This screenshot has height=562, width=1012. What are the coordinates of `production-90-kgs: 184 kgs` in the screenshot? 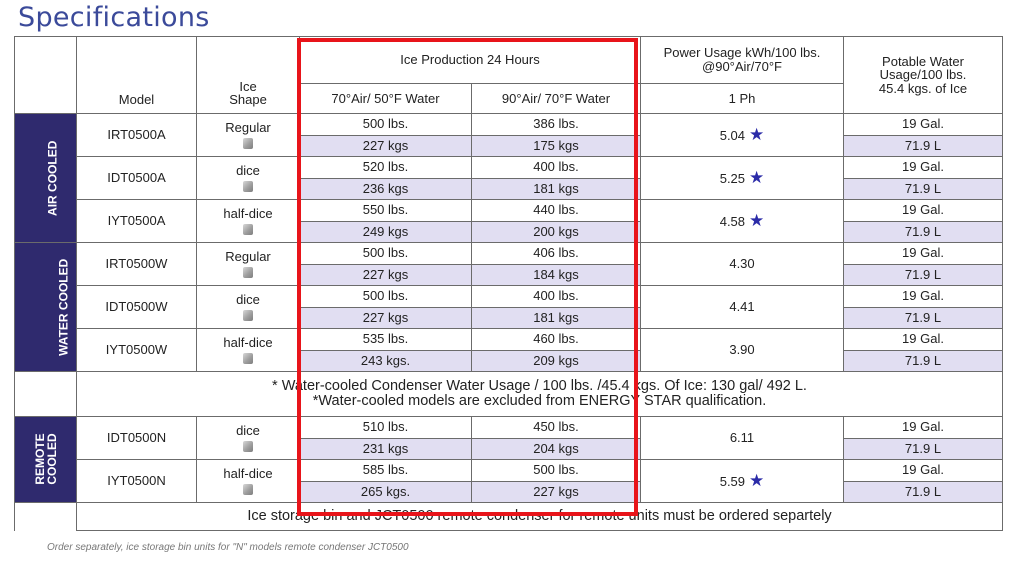 It's located at (556, 274).